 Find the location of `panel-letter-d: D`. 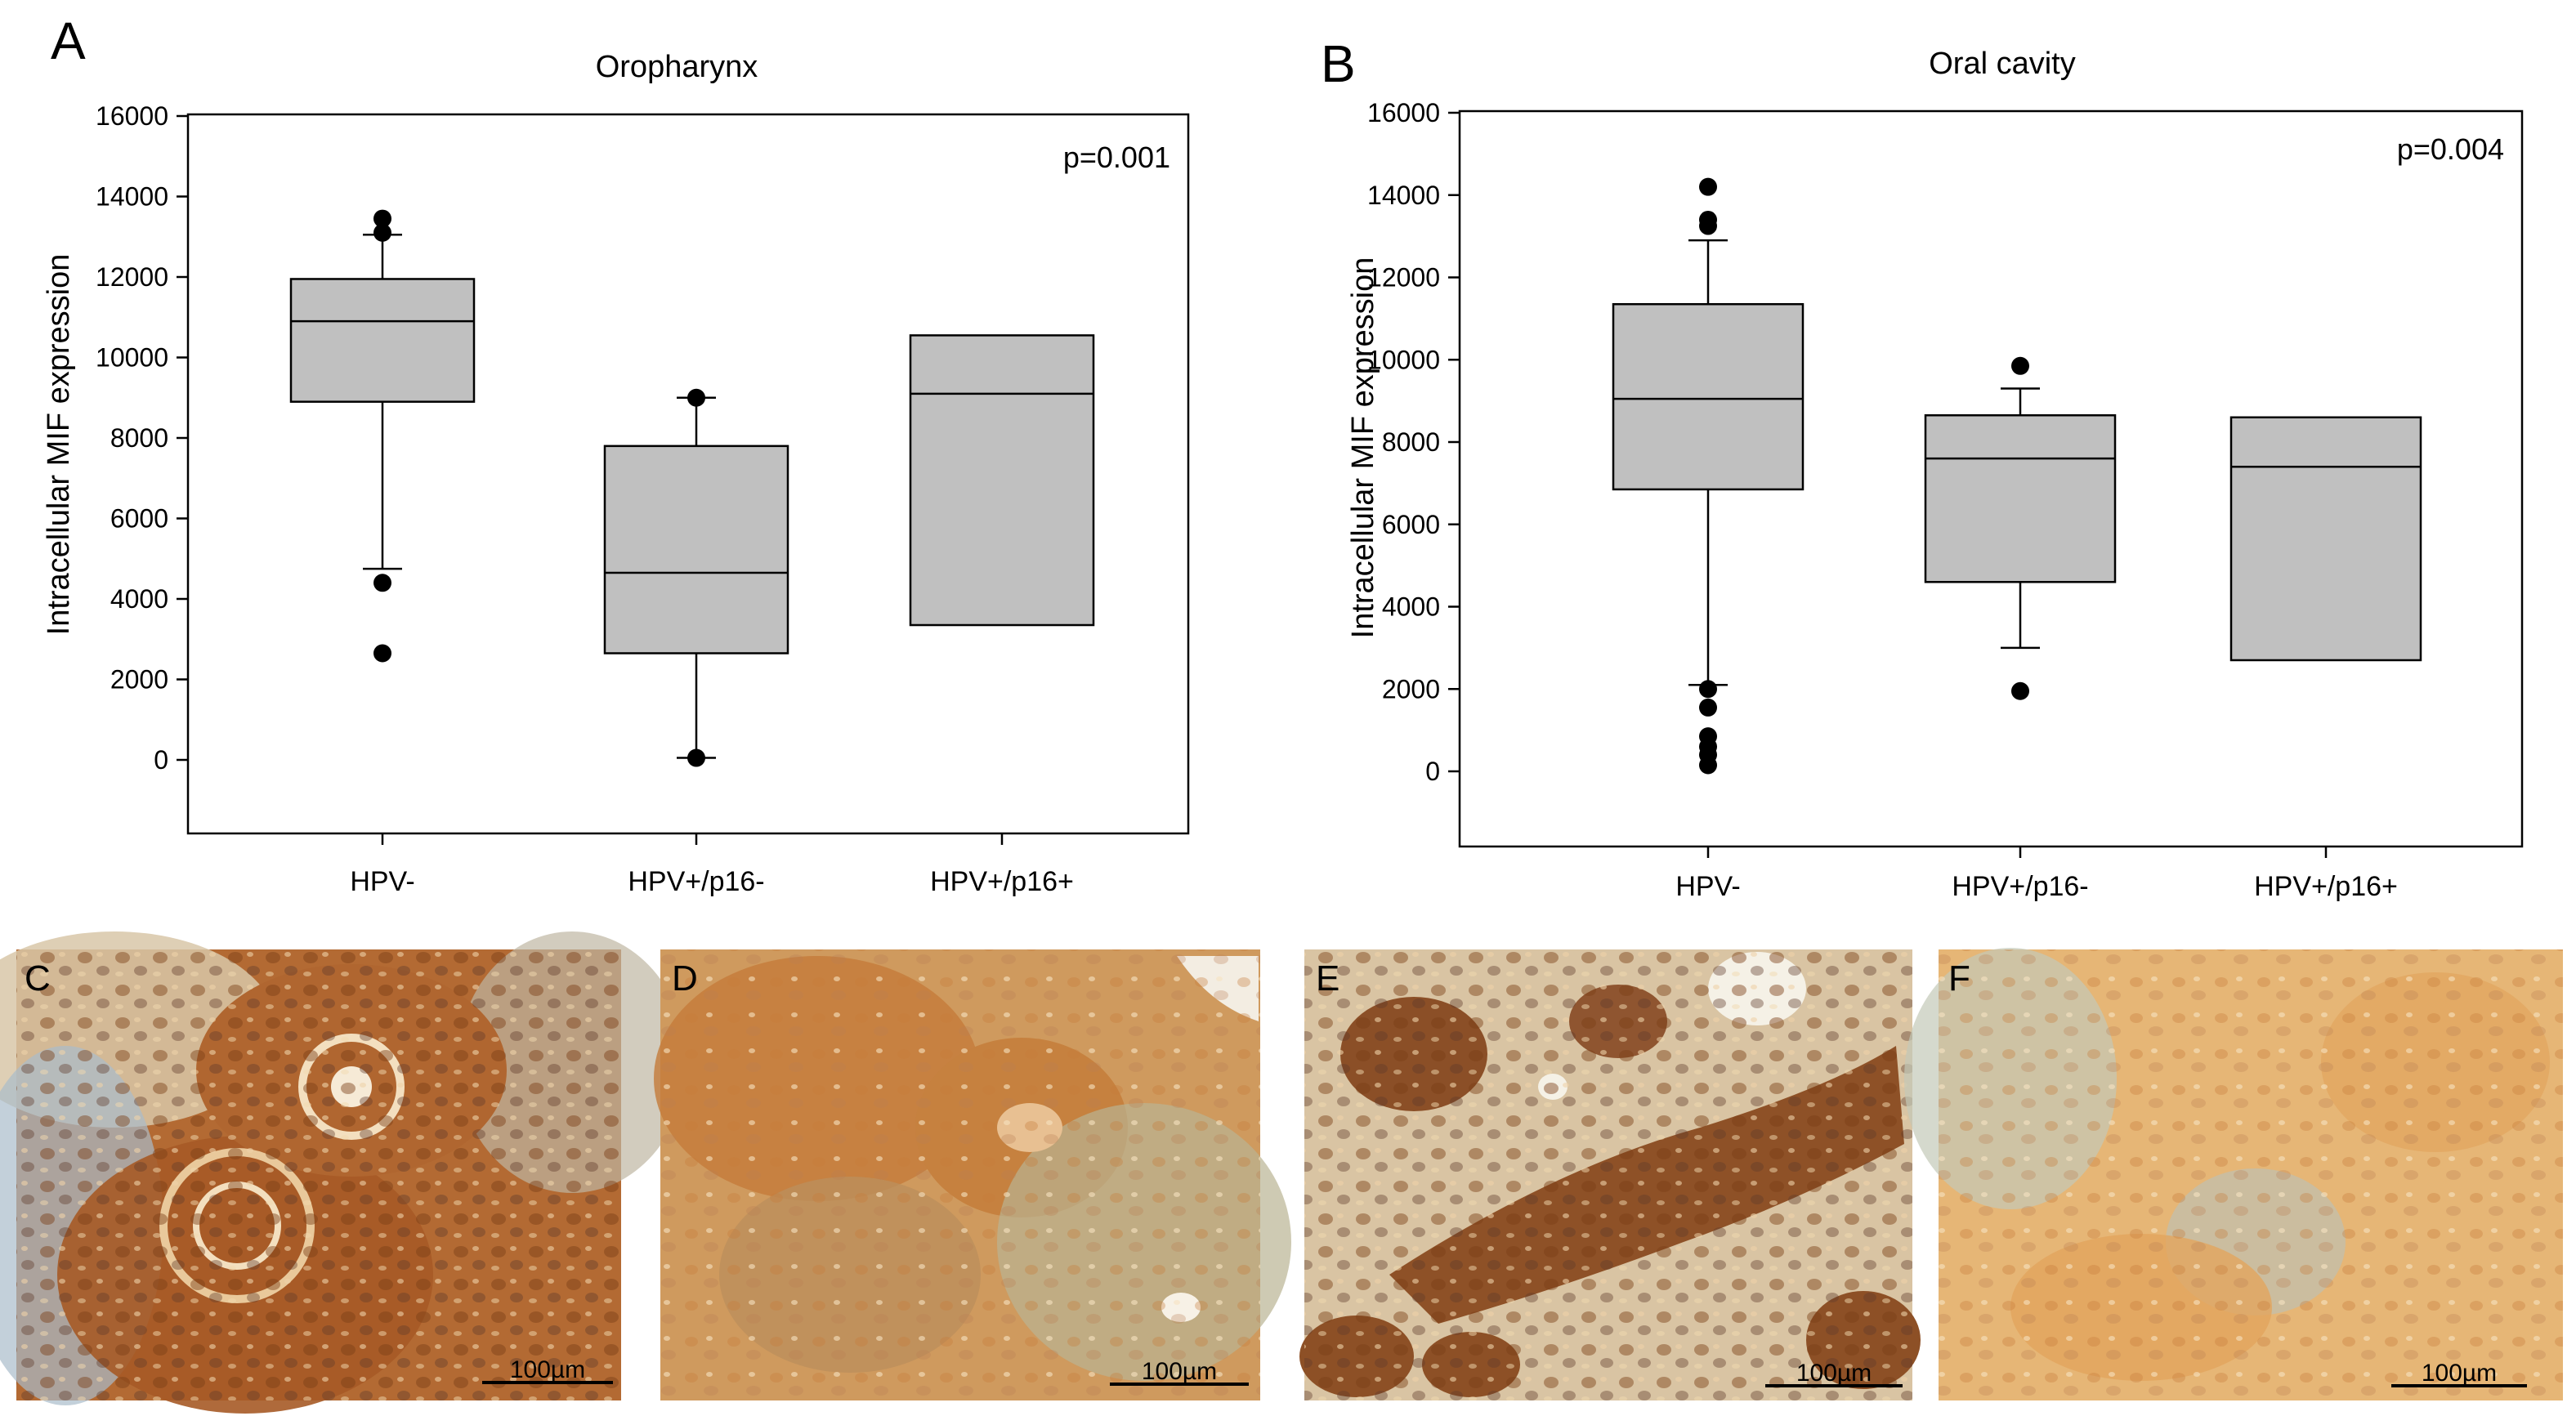

panel-letter-d: D is located at coordinates (685, 978).